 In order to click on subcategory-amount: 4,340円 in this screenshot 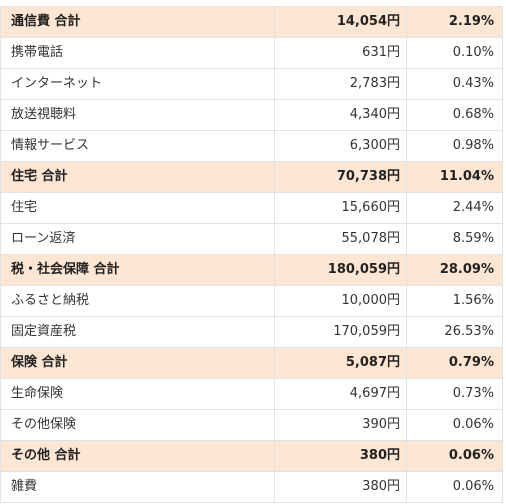, I will do `click(340, 115)`.